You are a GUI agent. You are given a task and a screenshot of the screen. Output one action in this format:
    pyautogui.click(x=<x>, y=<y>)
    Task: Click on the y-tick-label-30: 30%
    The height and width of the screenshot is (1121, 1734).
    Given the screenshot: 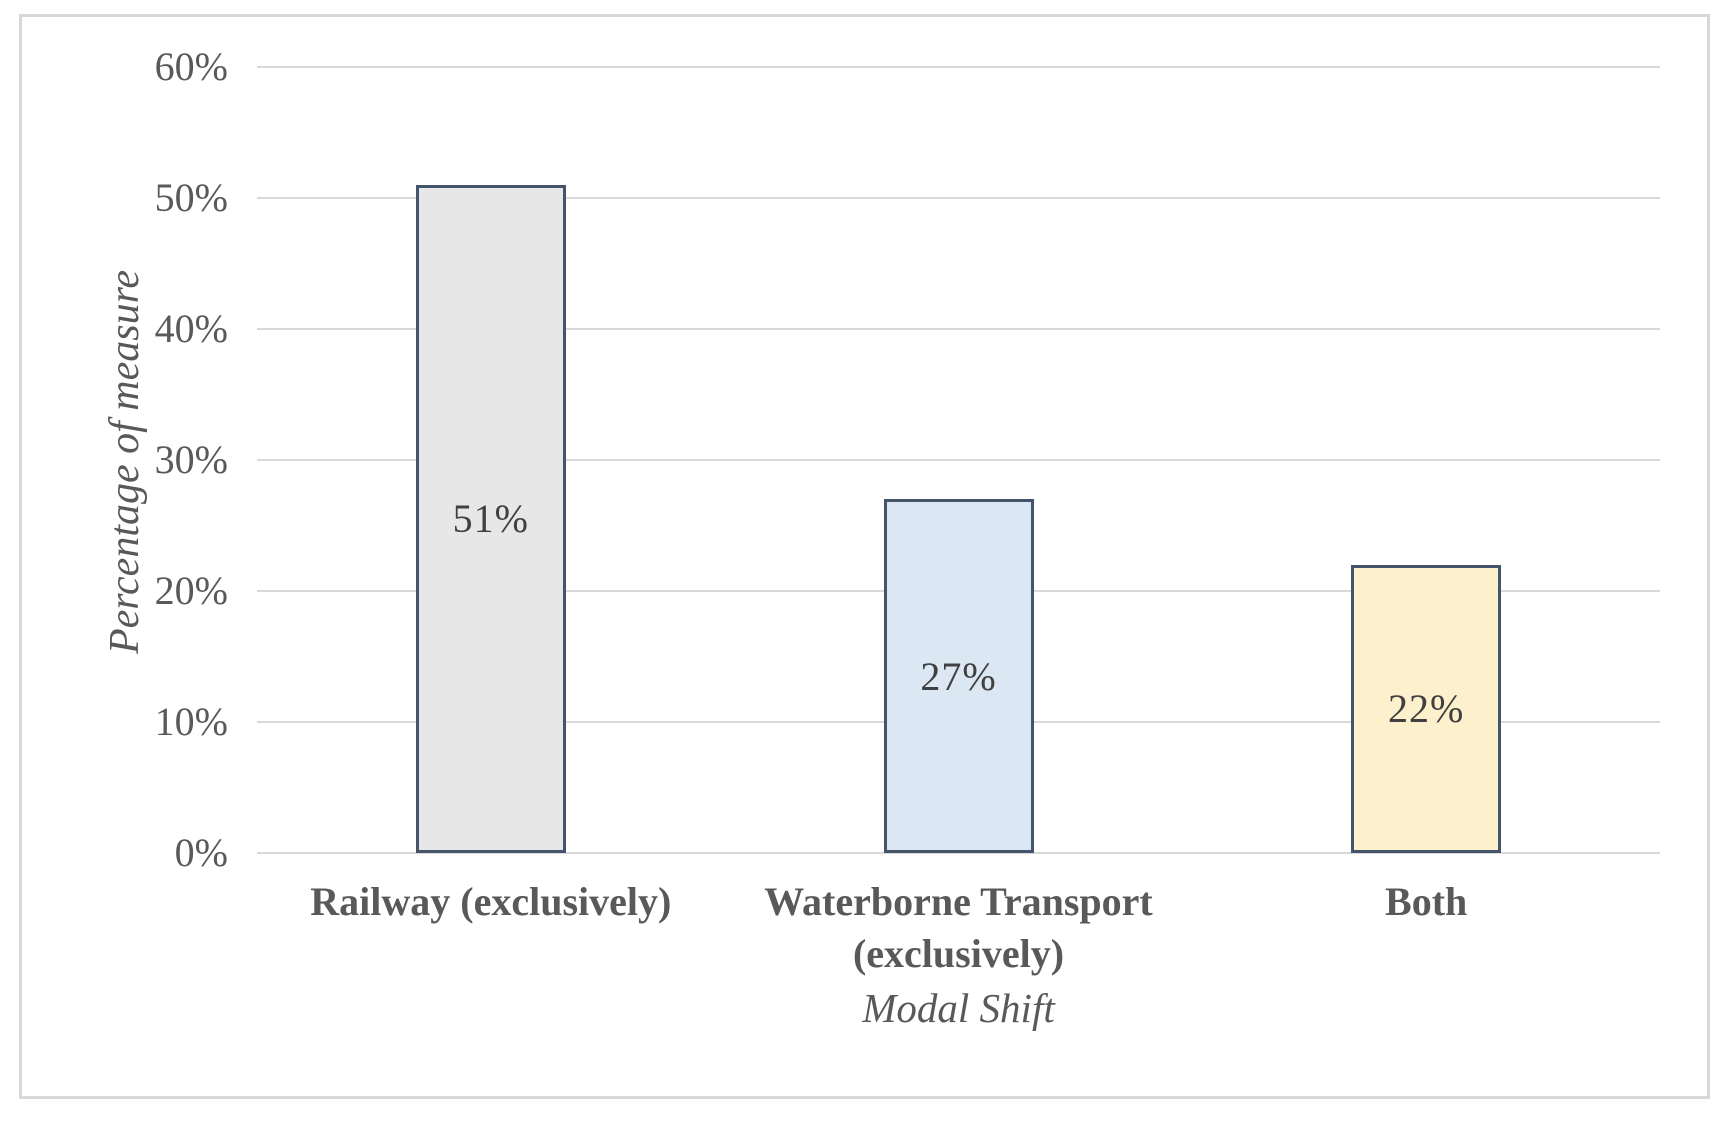 What is the action you would take?
    pyautogui.click(x=191, y=459)
    